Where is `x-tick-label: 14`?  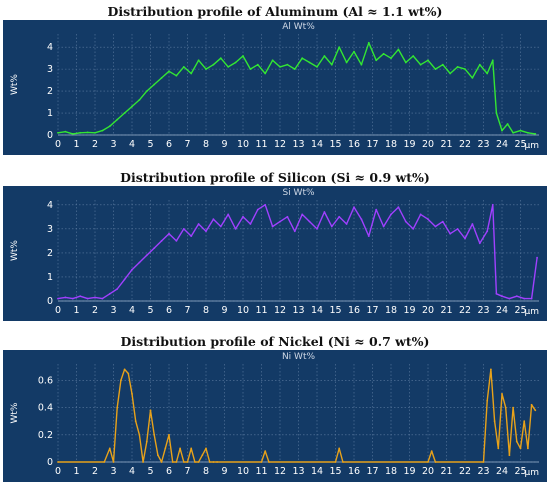
x-tick-label: 14 is located at coordinates (317, 471).